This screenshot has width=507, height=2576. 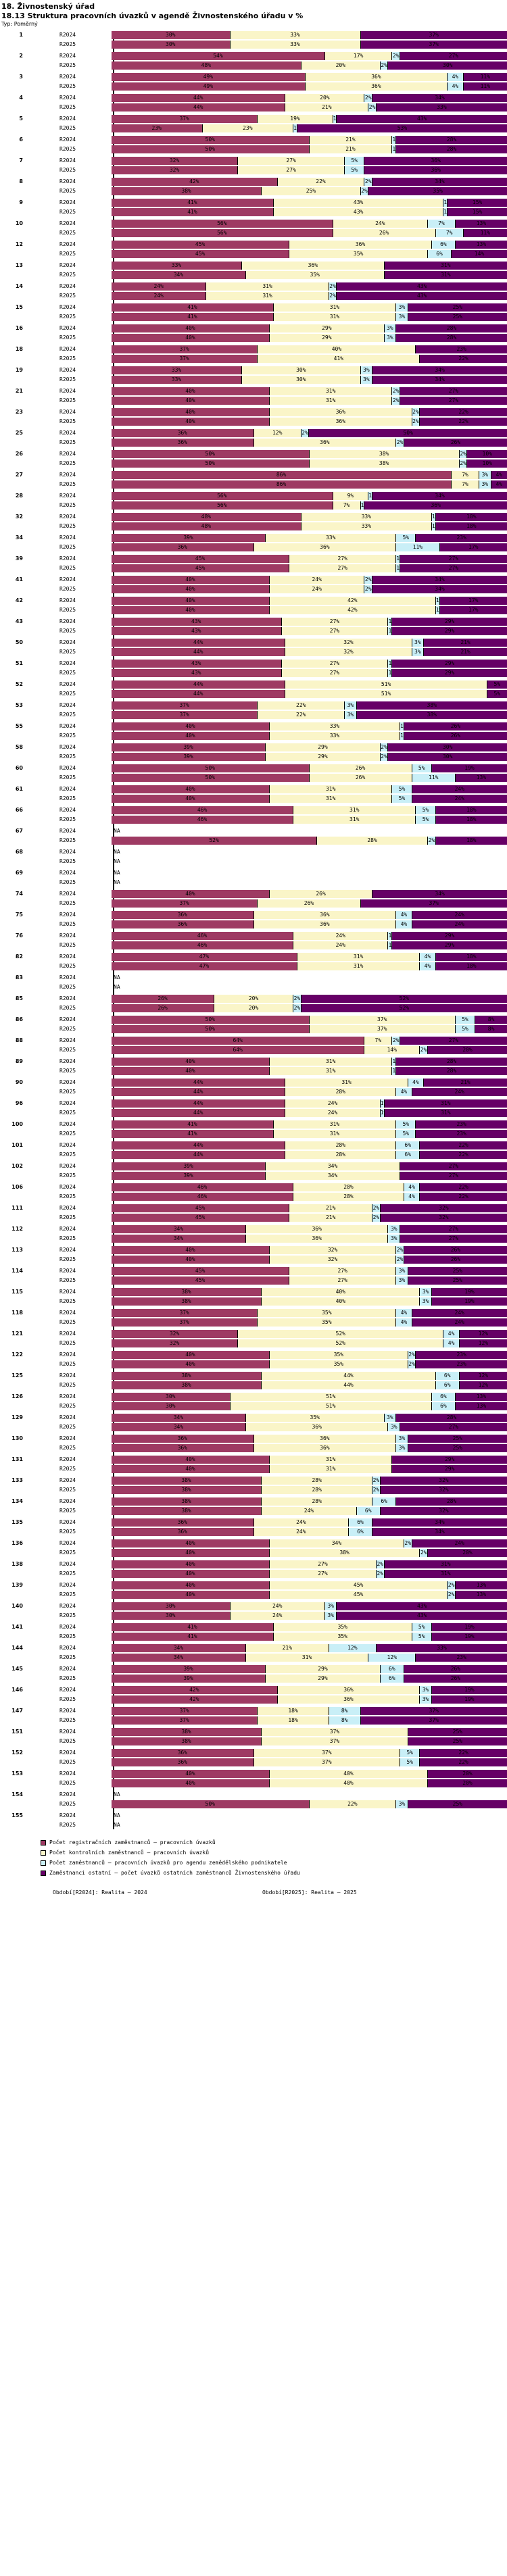 What do you see at coordinates (309, 296) in the screenshot?
I see `stacked-bar: 24% 31% 2% 43%` at bounding box center [309, 296].